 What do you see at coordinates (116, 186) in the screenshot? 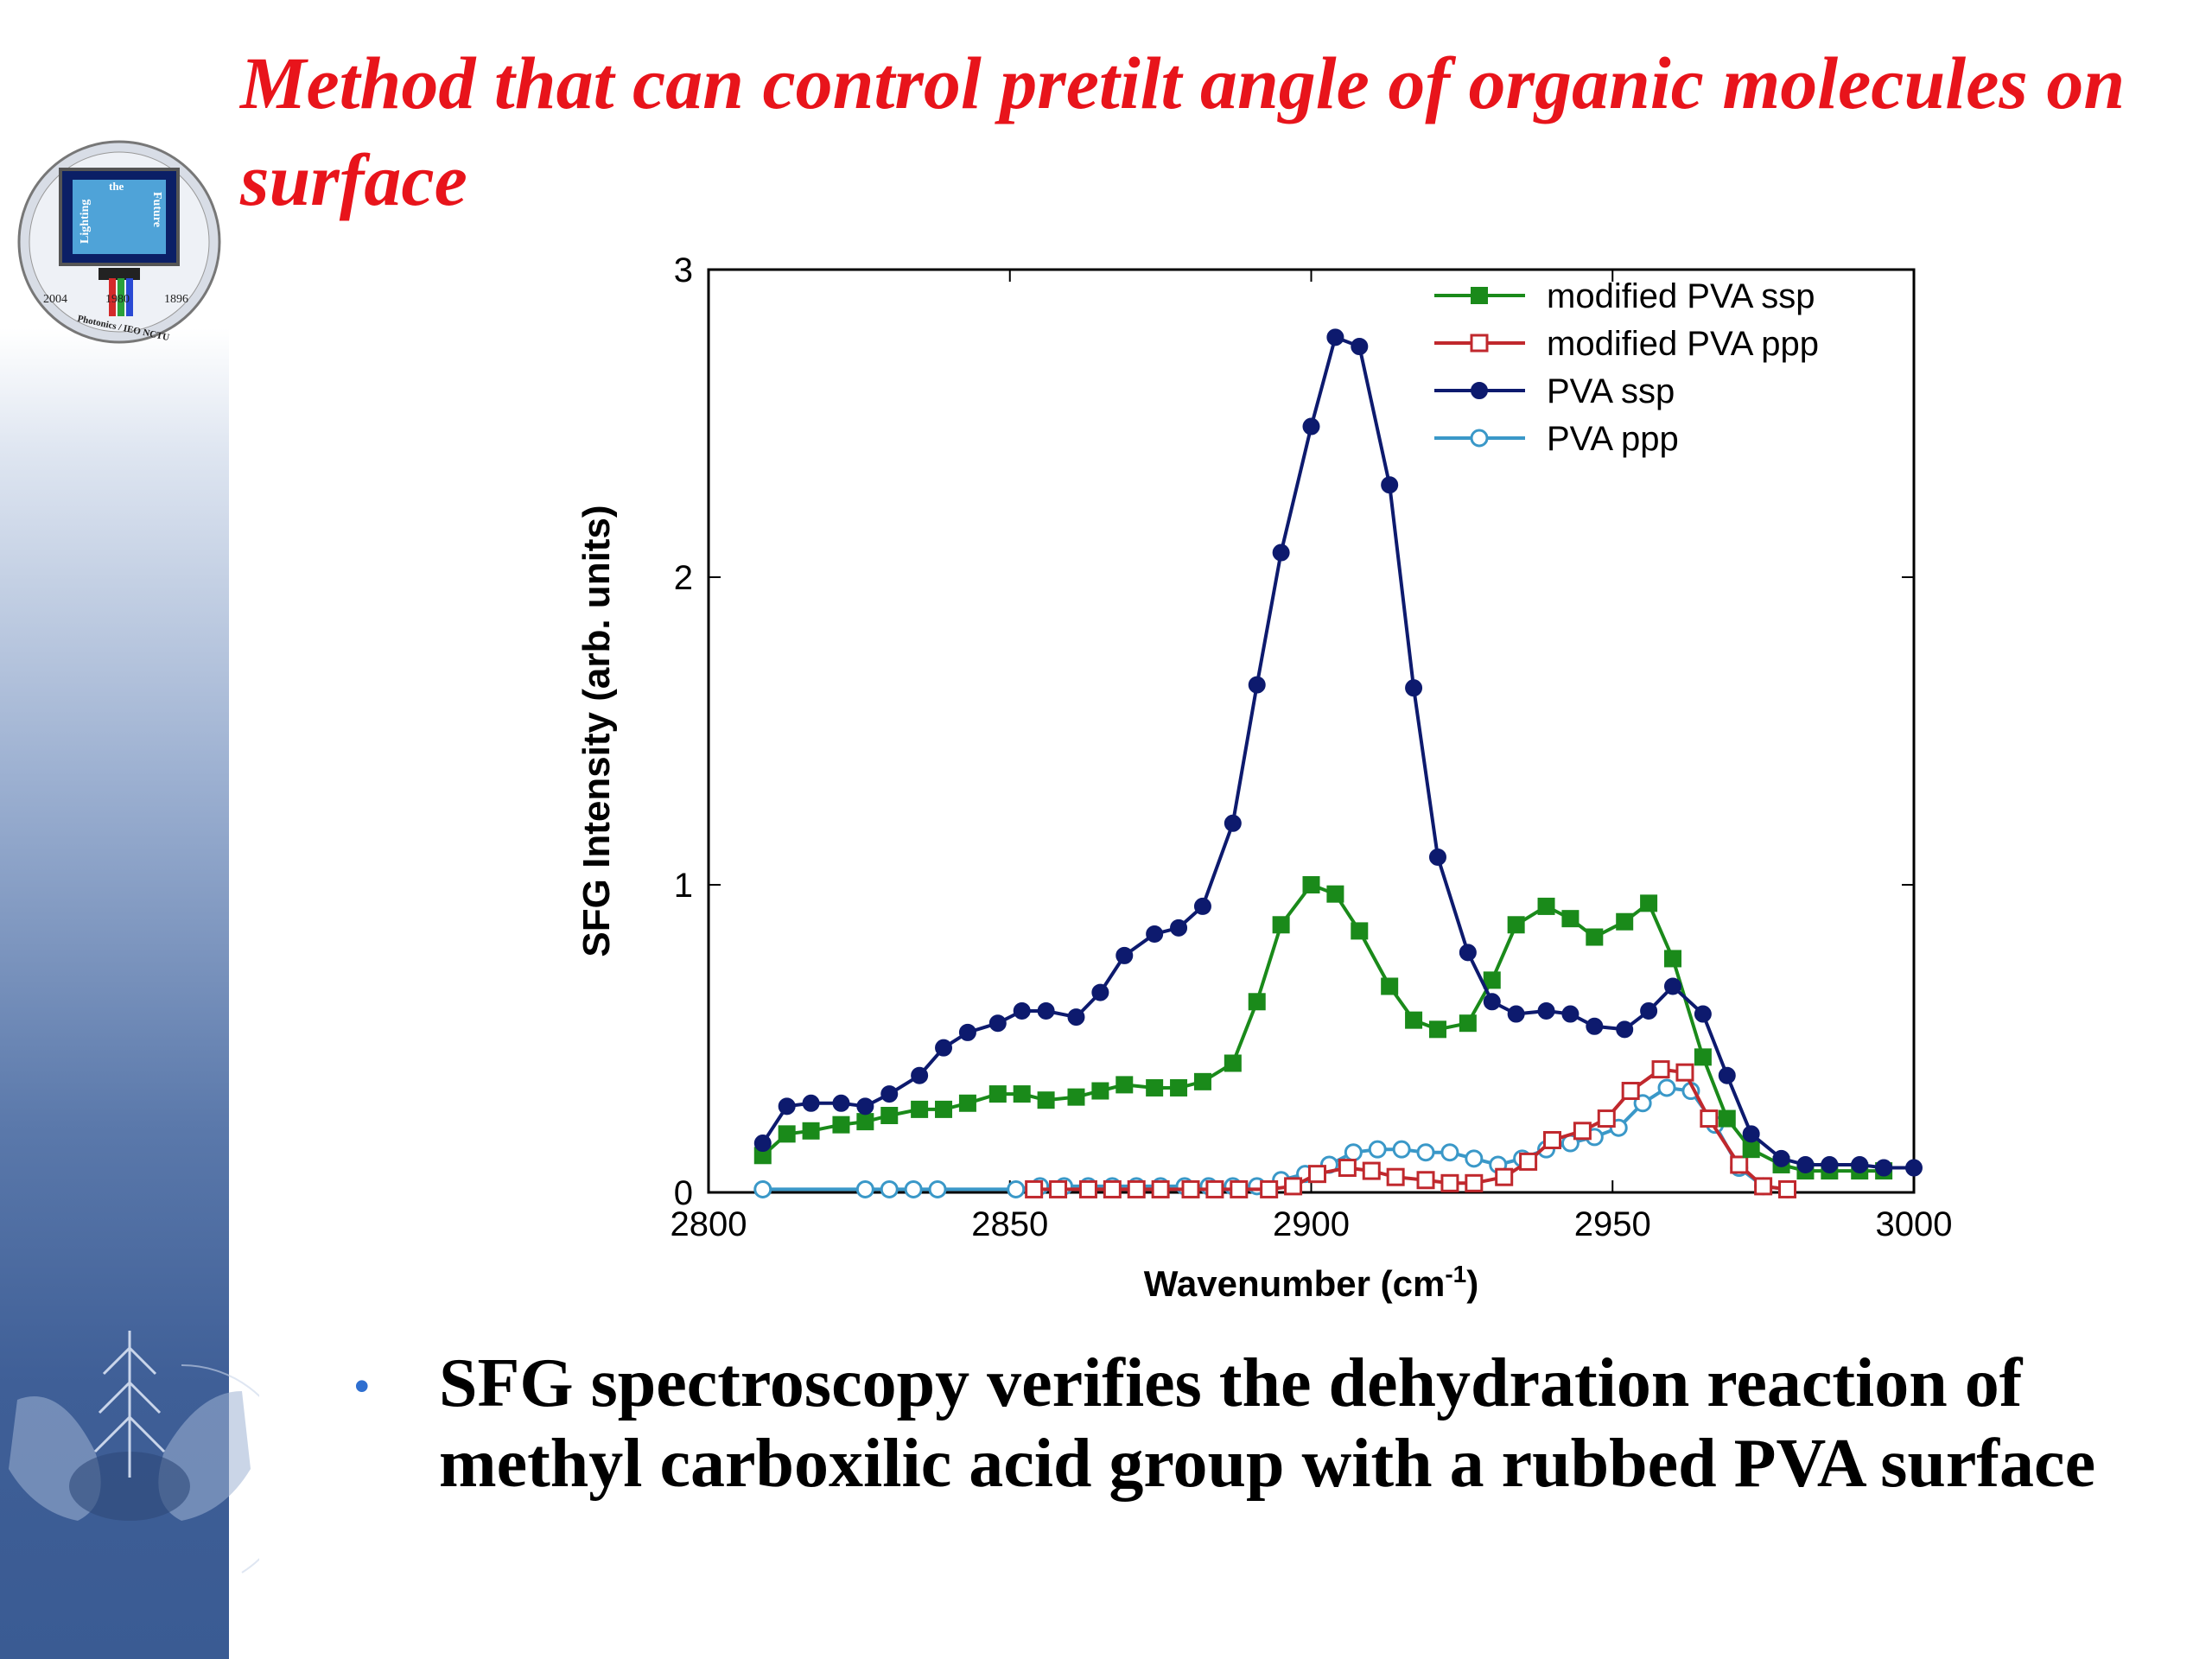
I see `logo-word-2: the` at bounding box center [116, 186].